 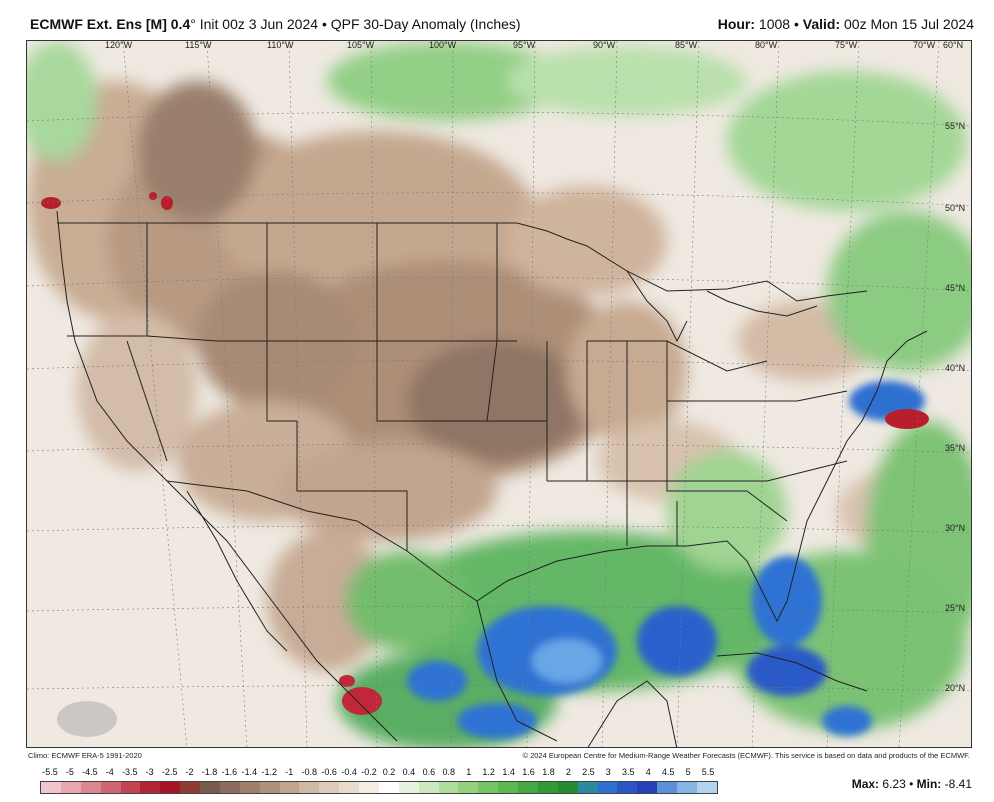 What do you see at coordinates (409, 772) in the screenshot?
I see `scale-label: 0.4` at bounding box center [409, 772].